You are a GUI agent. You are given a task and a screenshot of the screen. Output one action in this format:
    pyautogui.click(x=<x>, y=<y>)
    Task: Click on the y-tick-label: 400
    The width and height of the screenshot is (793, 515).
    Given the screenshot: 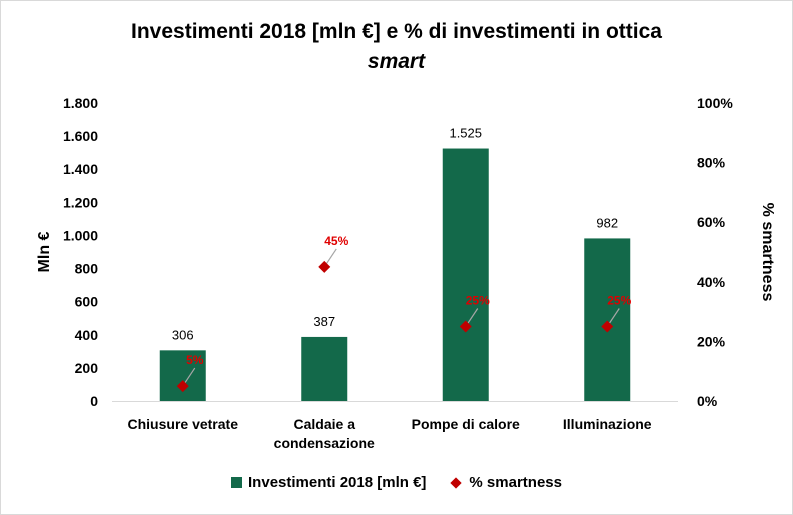 What is the action you would take?
    pyautogui.click(x=87, y=335)
    